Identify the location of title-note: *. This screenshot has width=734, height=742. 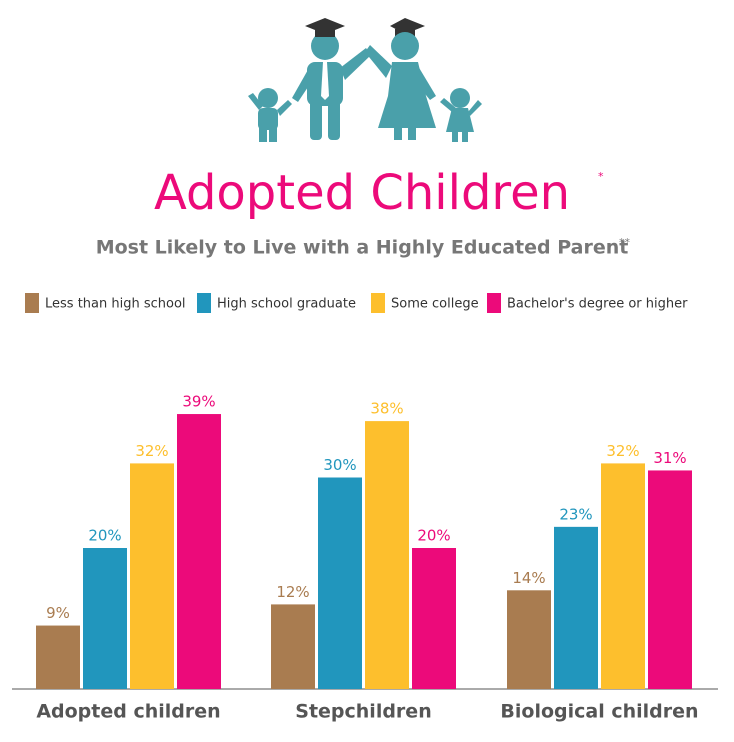
(601, 176).